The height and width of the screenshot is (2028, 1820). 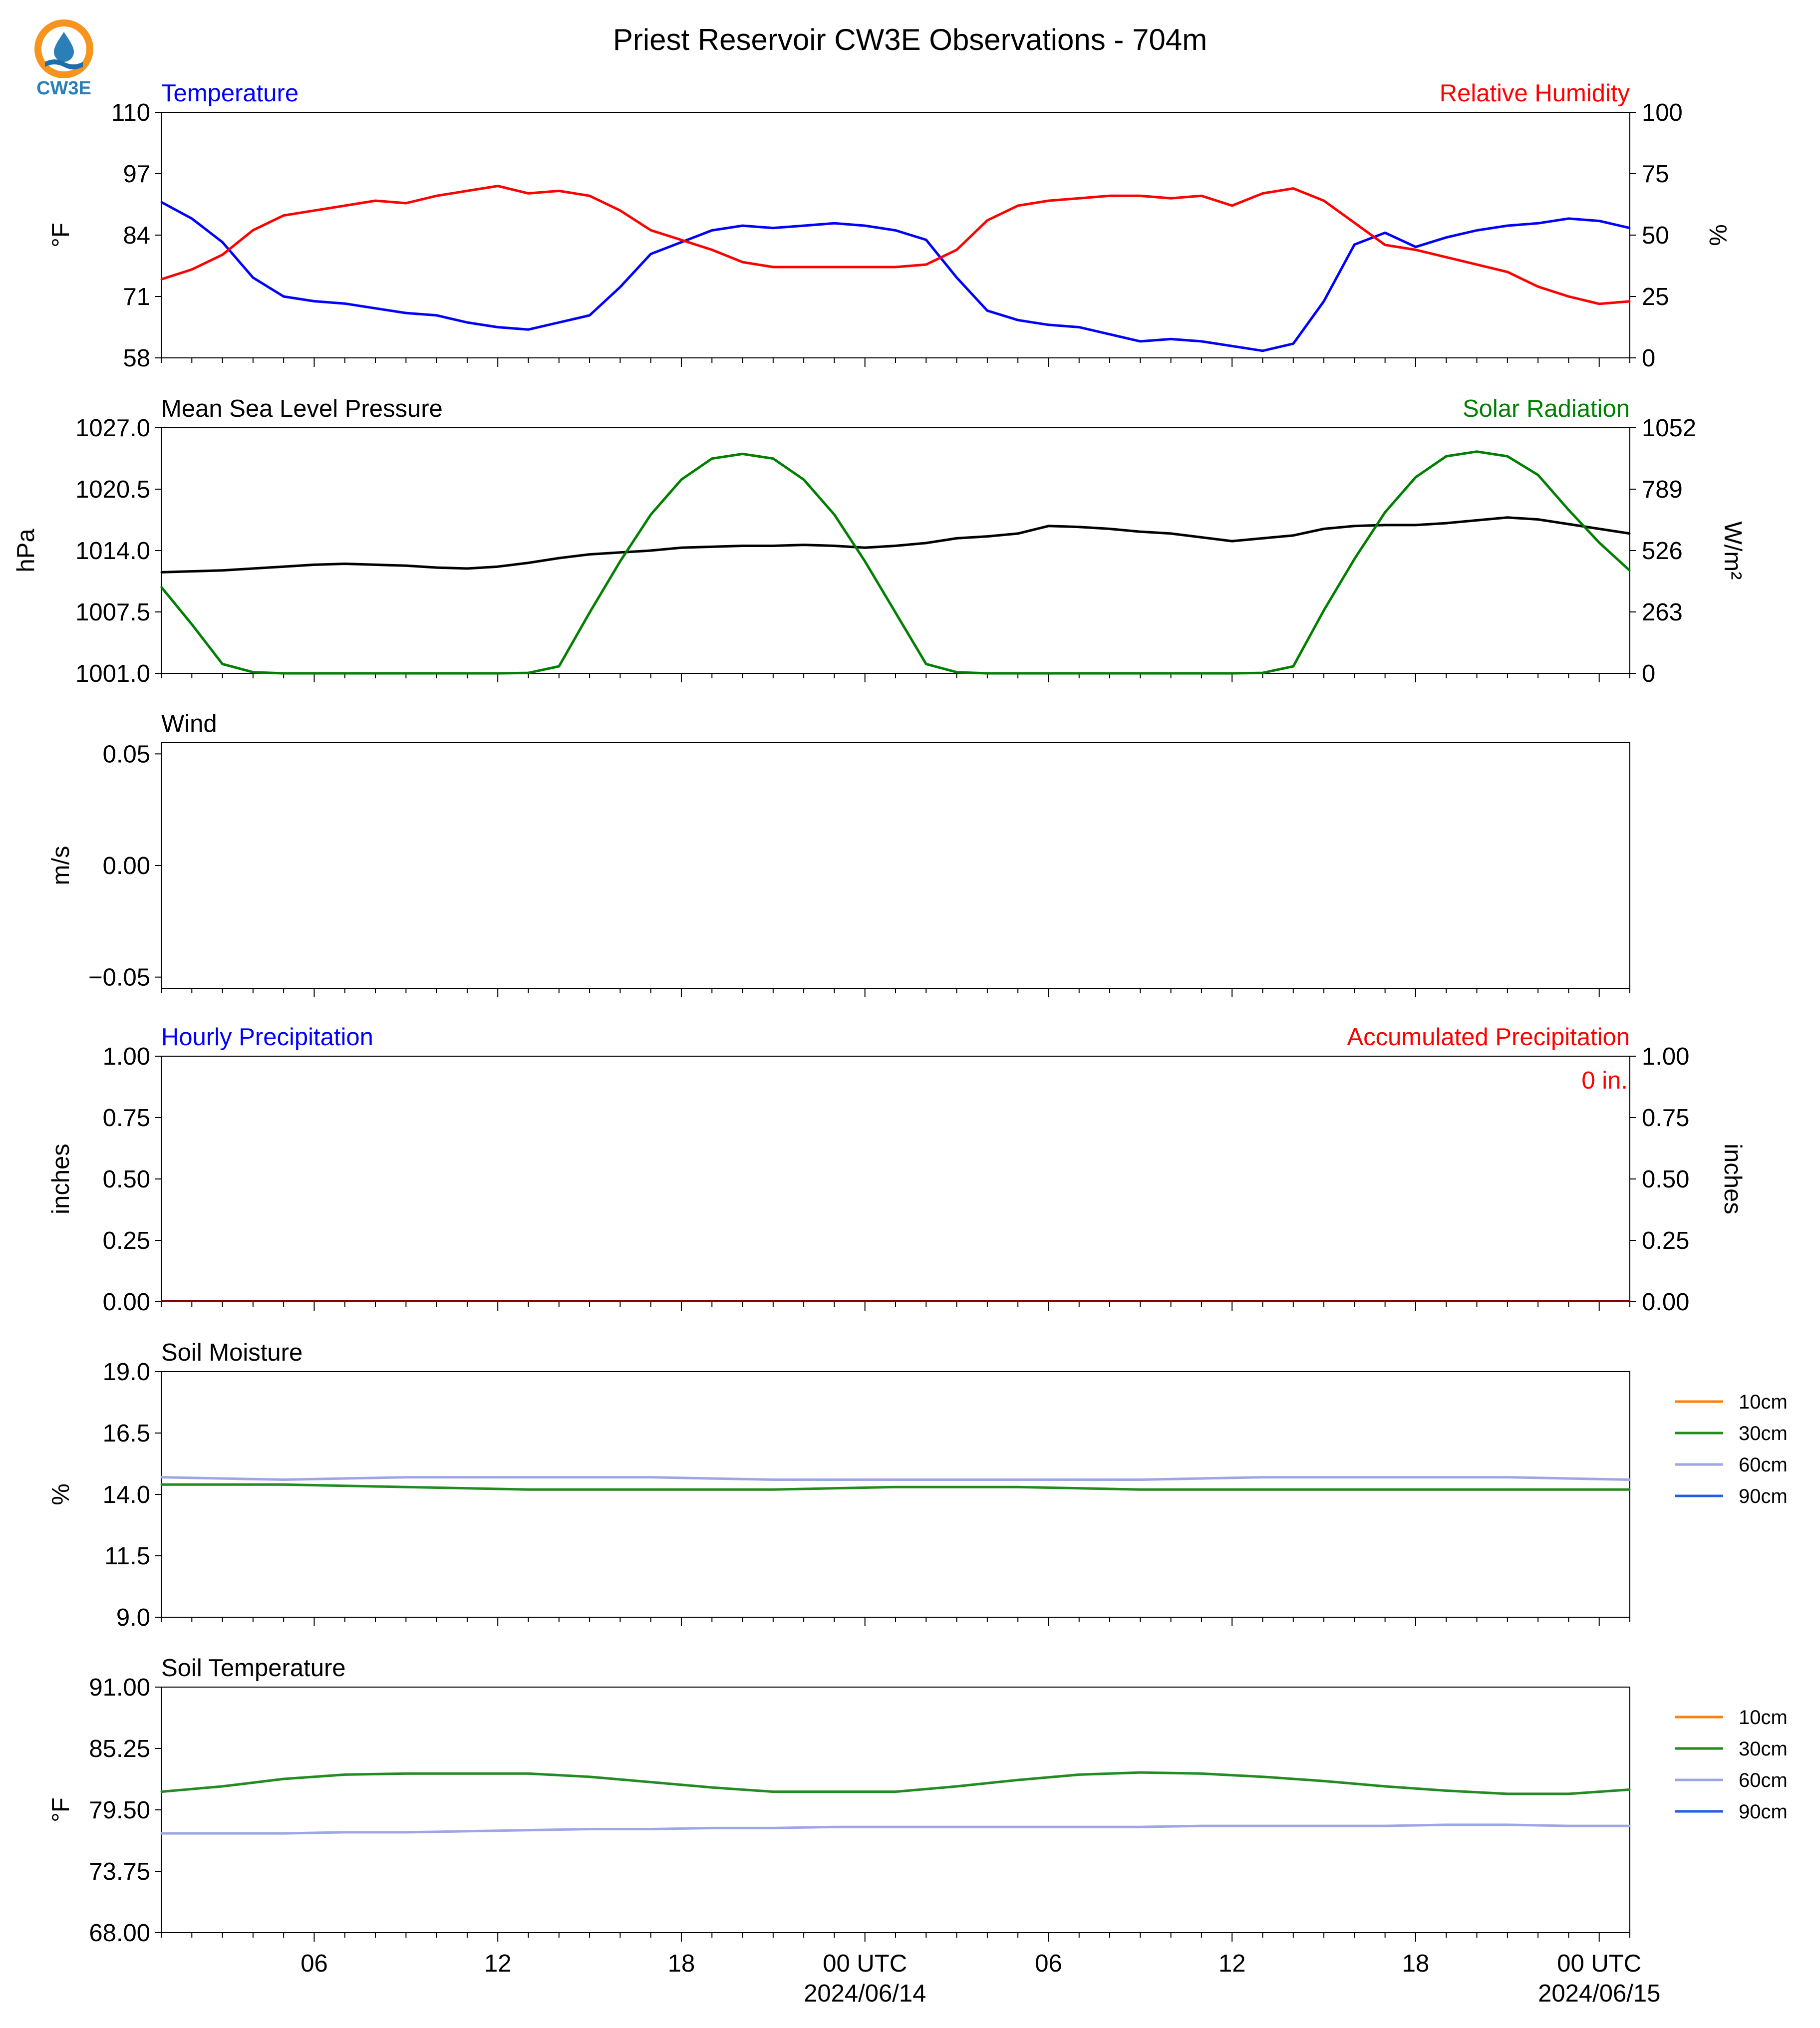 I want to click on legend-label-60cm: 60cm, so click(x=1763, y=1465).